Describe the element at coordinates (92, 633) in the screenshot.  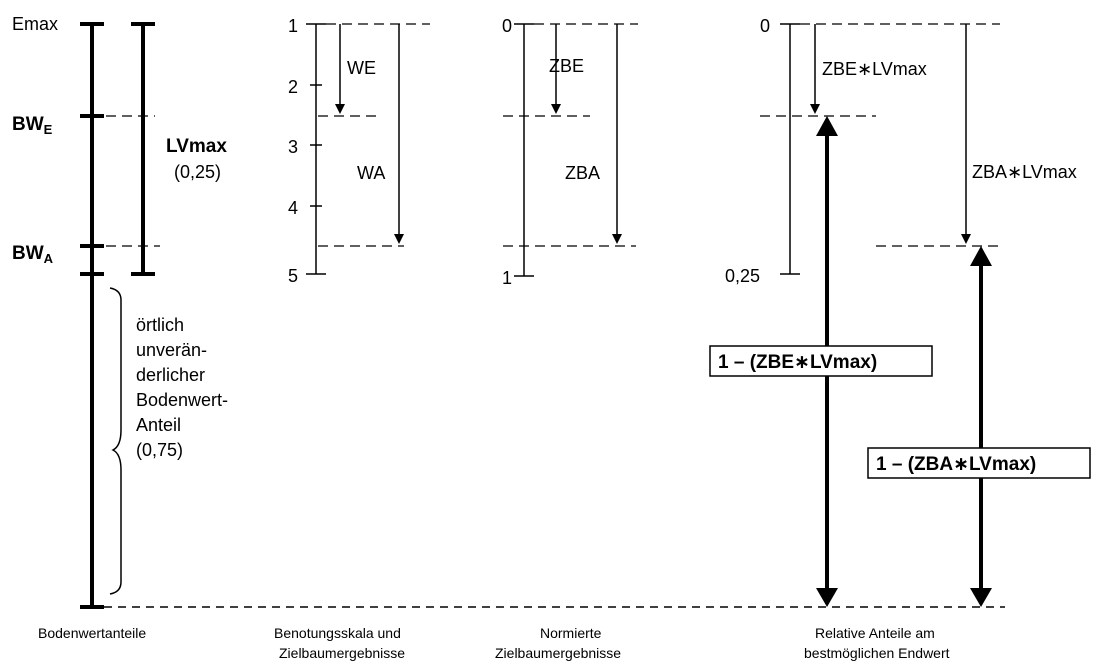
I see `caption-bodenwertanteile: Bodenwertanteile` at that location.